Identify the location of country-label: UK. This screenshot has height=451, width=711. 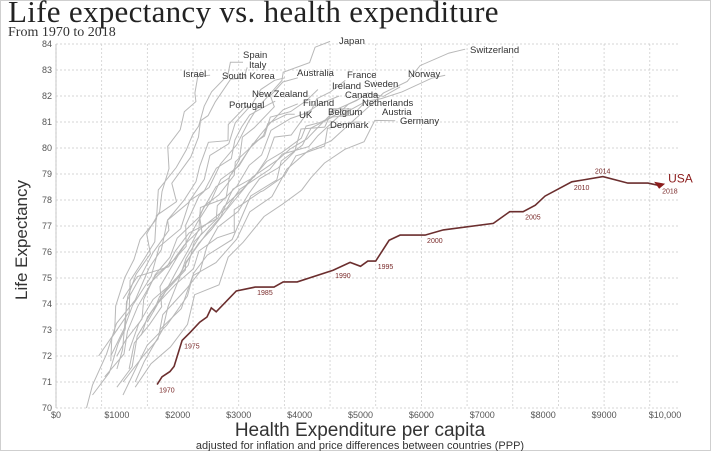
(306, 115).